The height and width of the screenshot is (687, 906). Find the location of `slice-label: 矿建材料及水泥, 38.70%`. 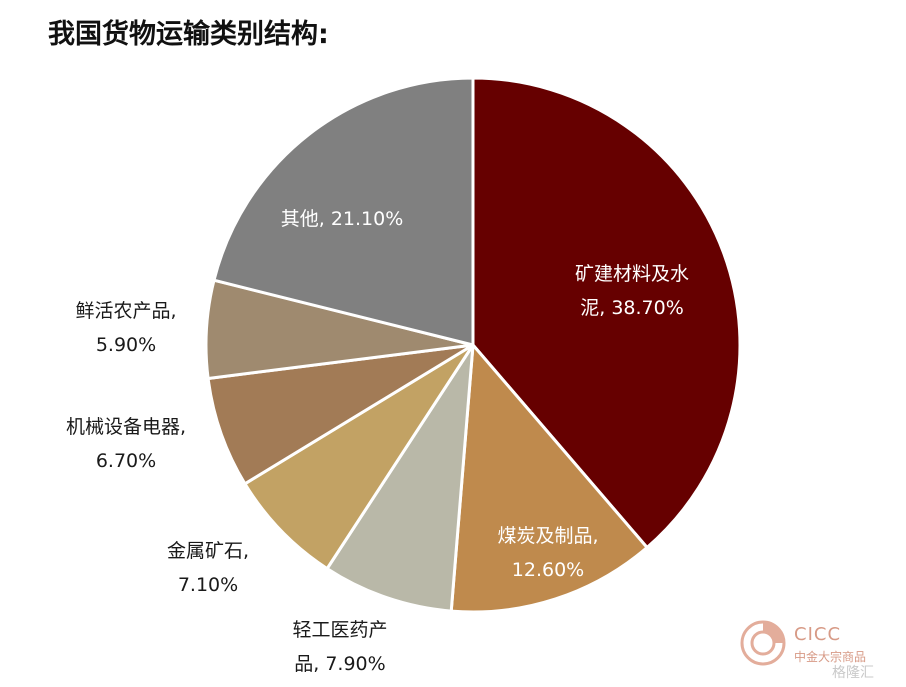

slice-label: 矿建材料及水泥, 38.70% is located at coordinates (632, 291).